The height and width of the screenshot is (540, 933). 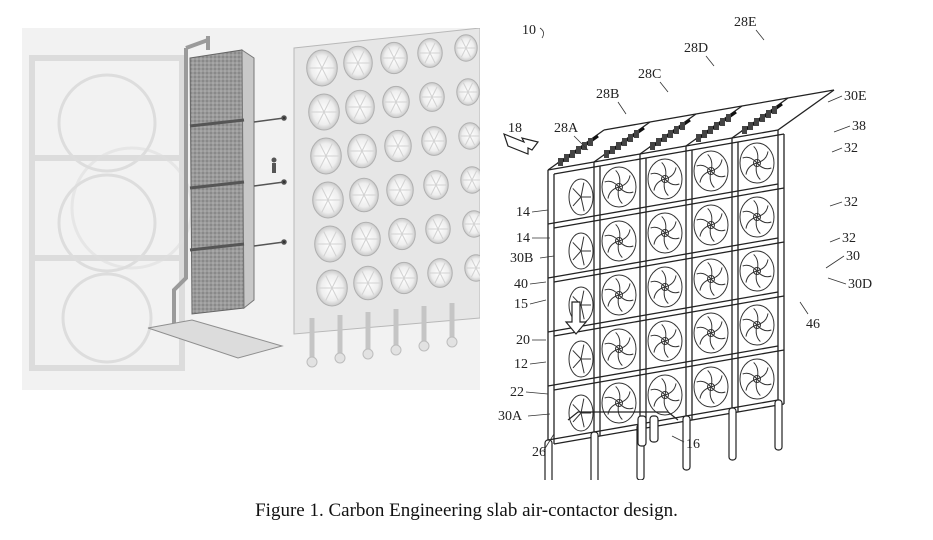 I want to click on distributor-arms, so click(x=270, y=181).